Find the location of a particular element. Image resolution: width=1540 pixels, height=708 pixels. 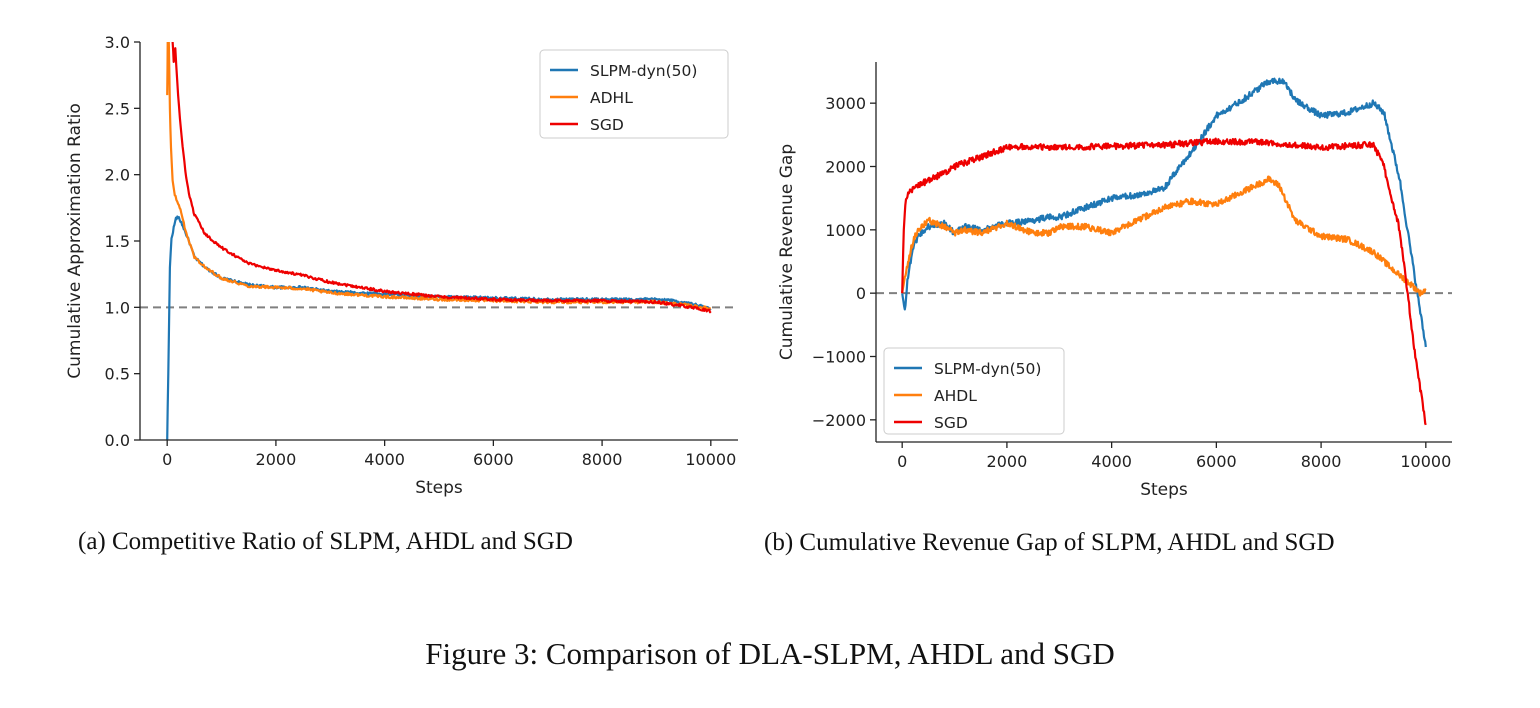

y-tick-label: 0.5 is located at coordinates (117, 374).